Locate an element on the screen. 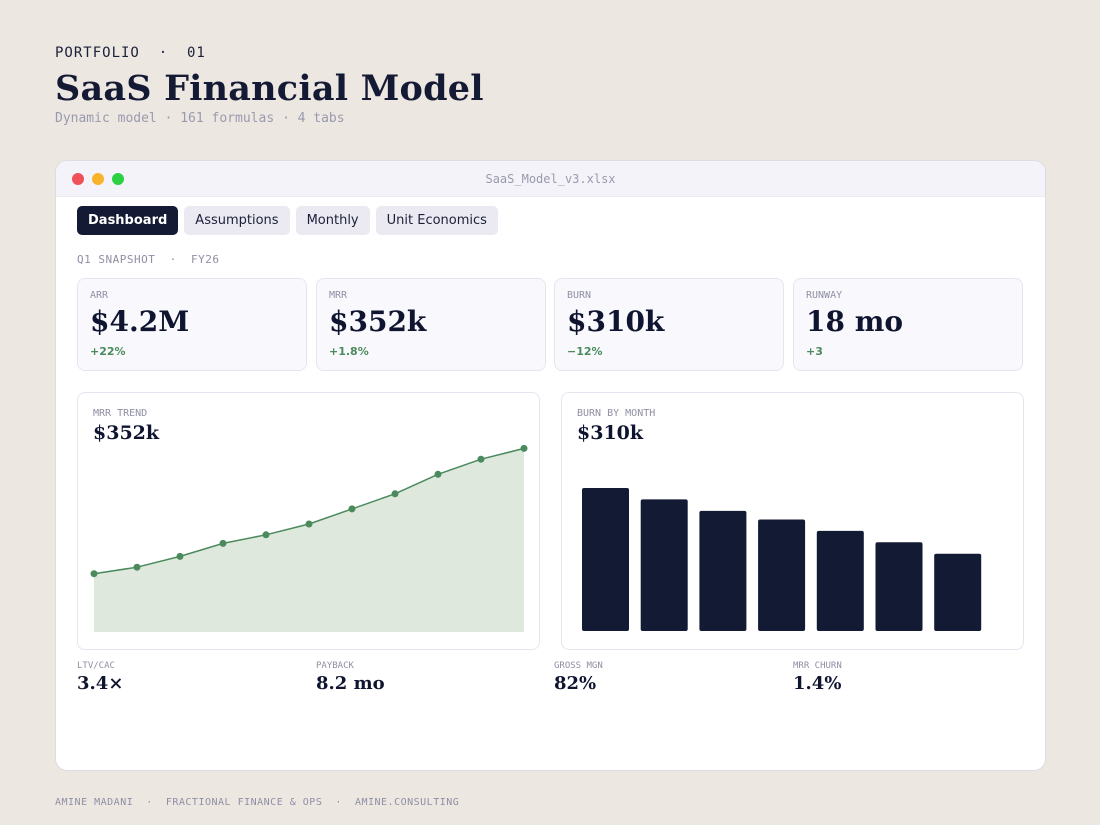 This screenshot has height=825, width=1100. kpi-delta: +3 is located at coordinates (814, 351).